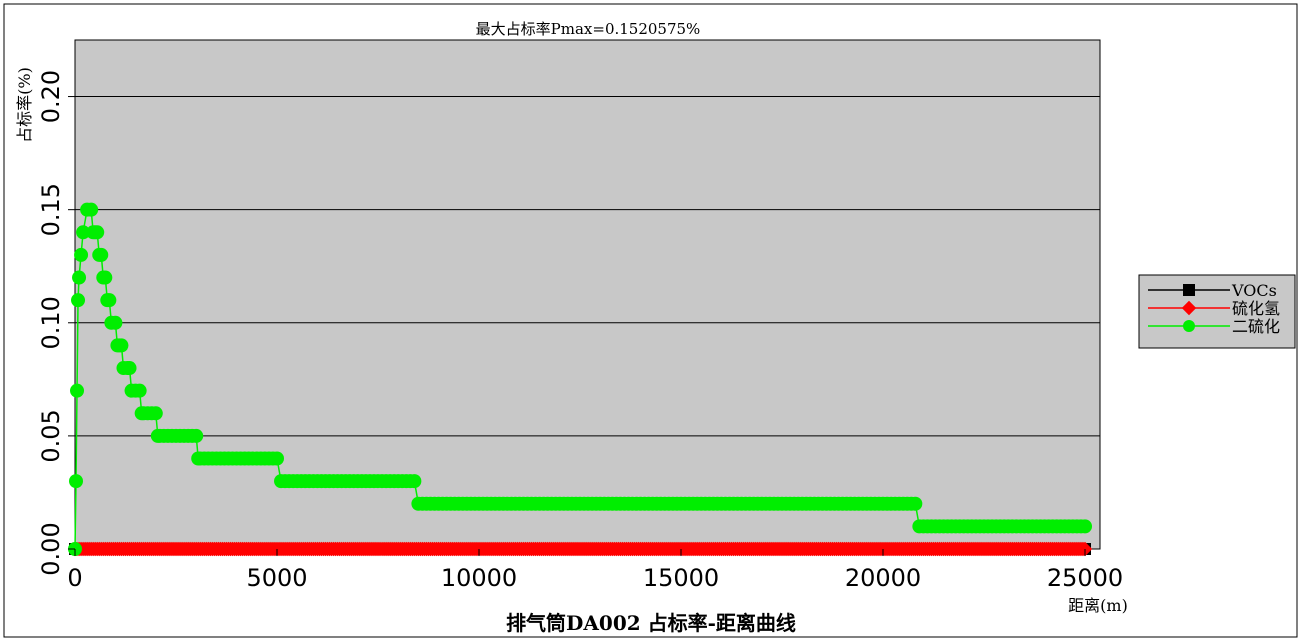 Image resolution: width=1301 pixels, height=641 pixels. I want to click on legend-label: VOCs, so click(1254, 290).